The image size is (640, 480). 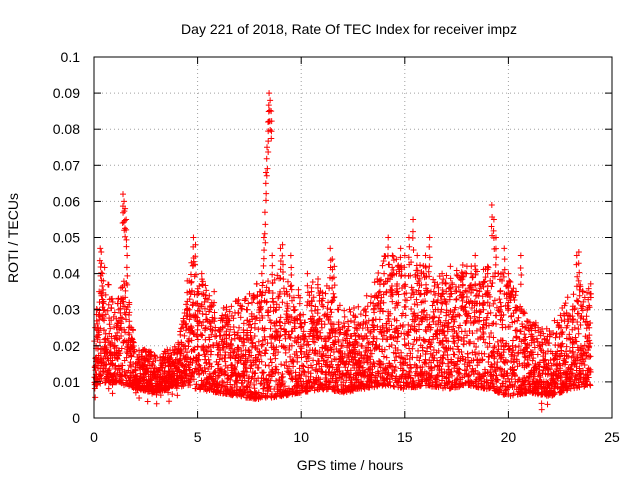 I want to click on y-tick-label: 0.05, so click(x=66, y=238).